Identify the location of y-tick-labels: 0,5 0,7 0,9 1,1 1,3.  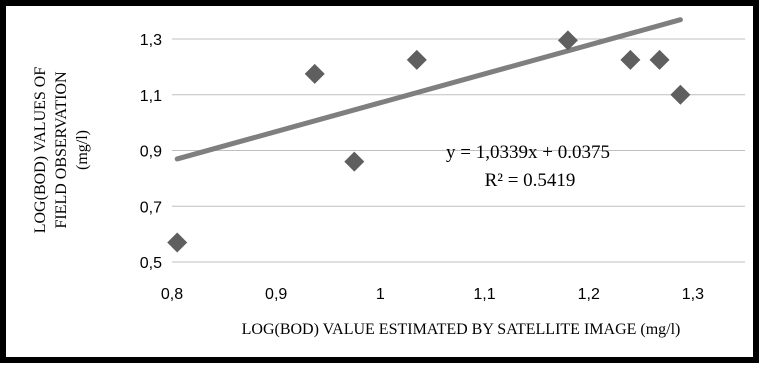
(151, 152).